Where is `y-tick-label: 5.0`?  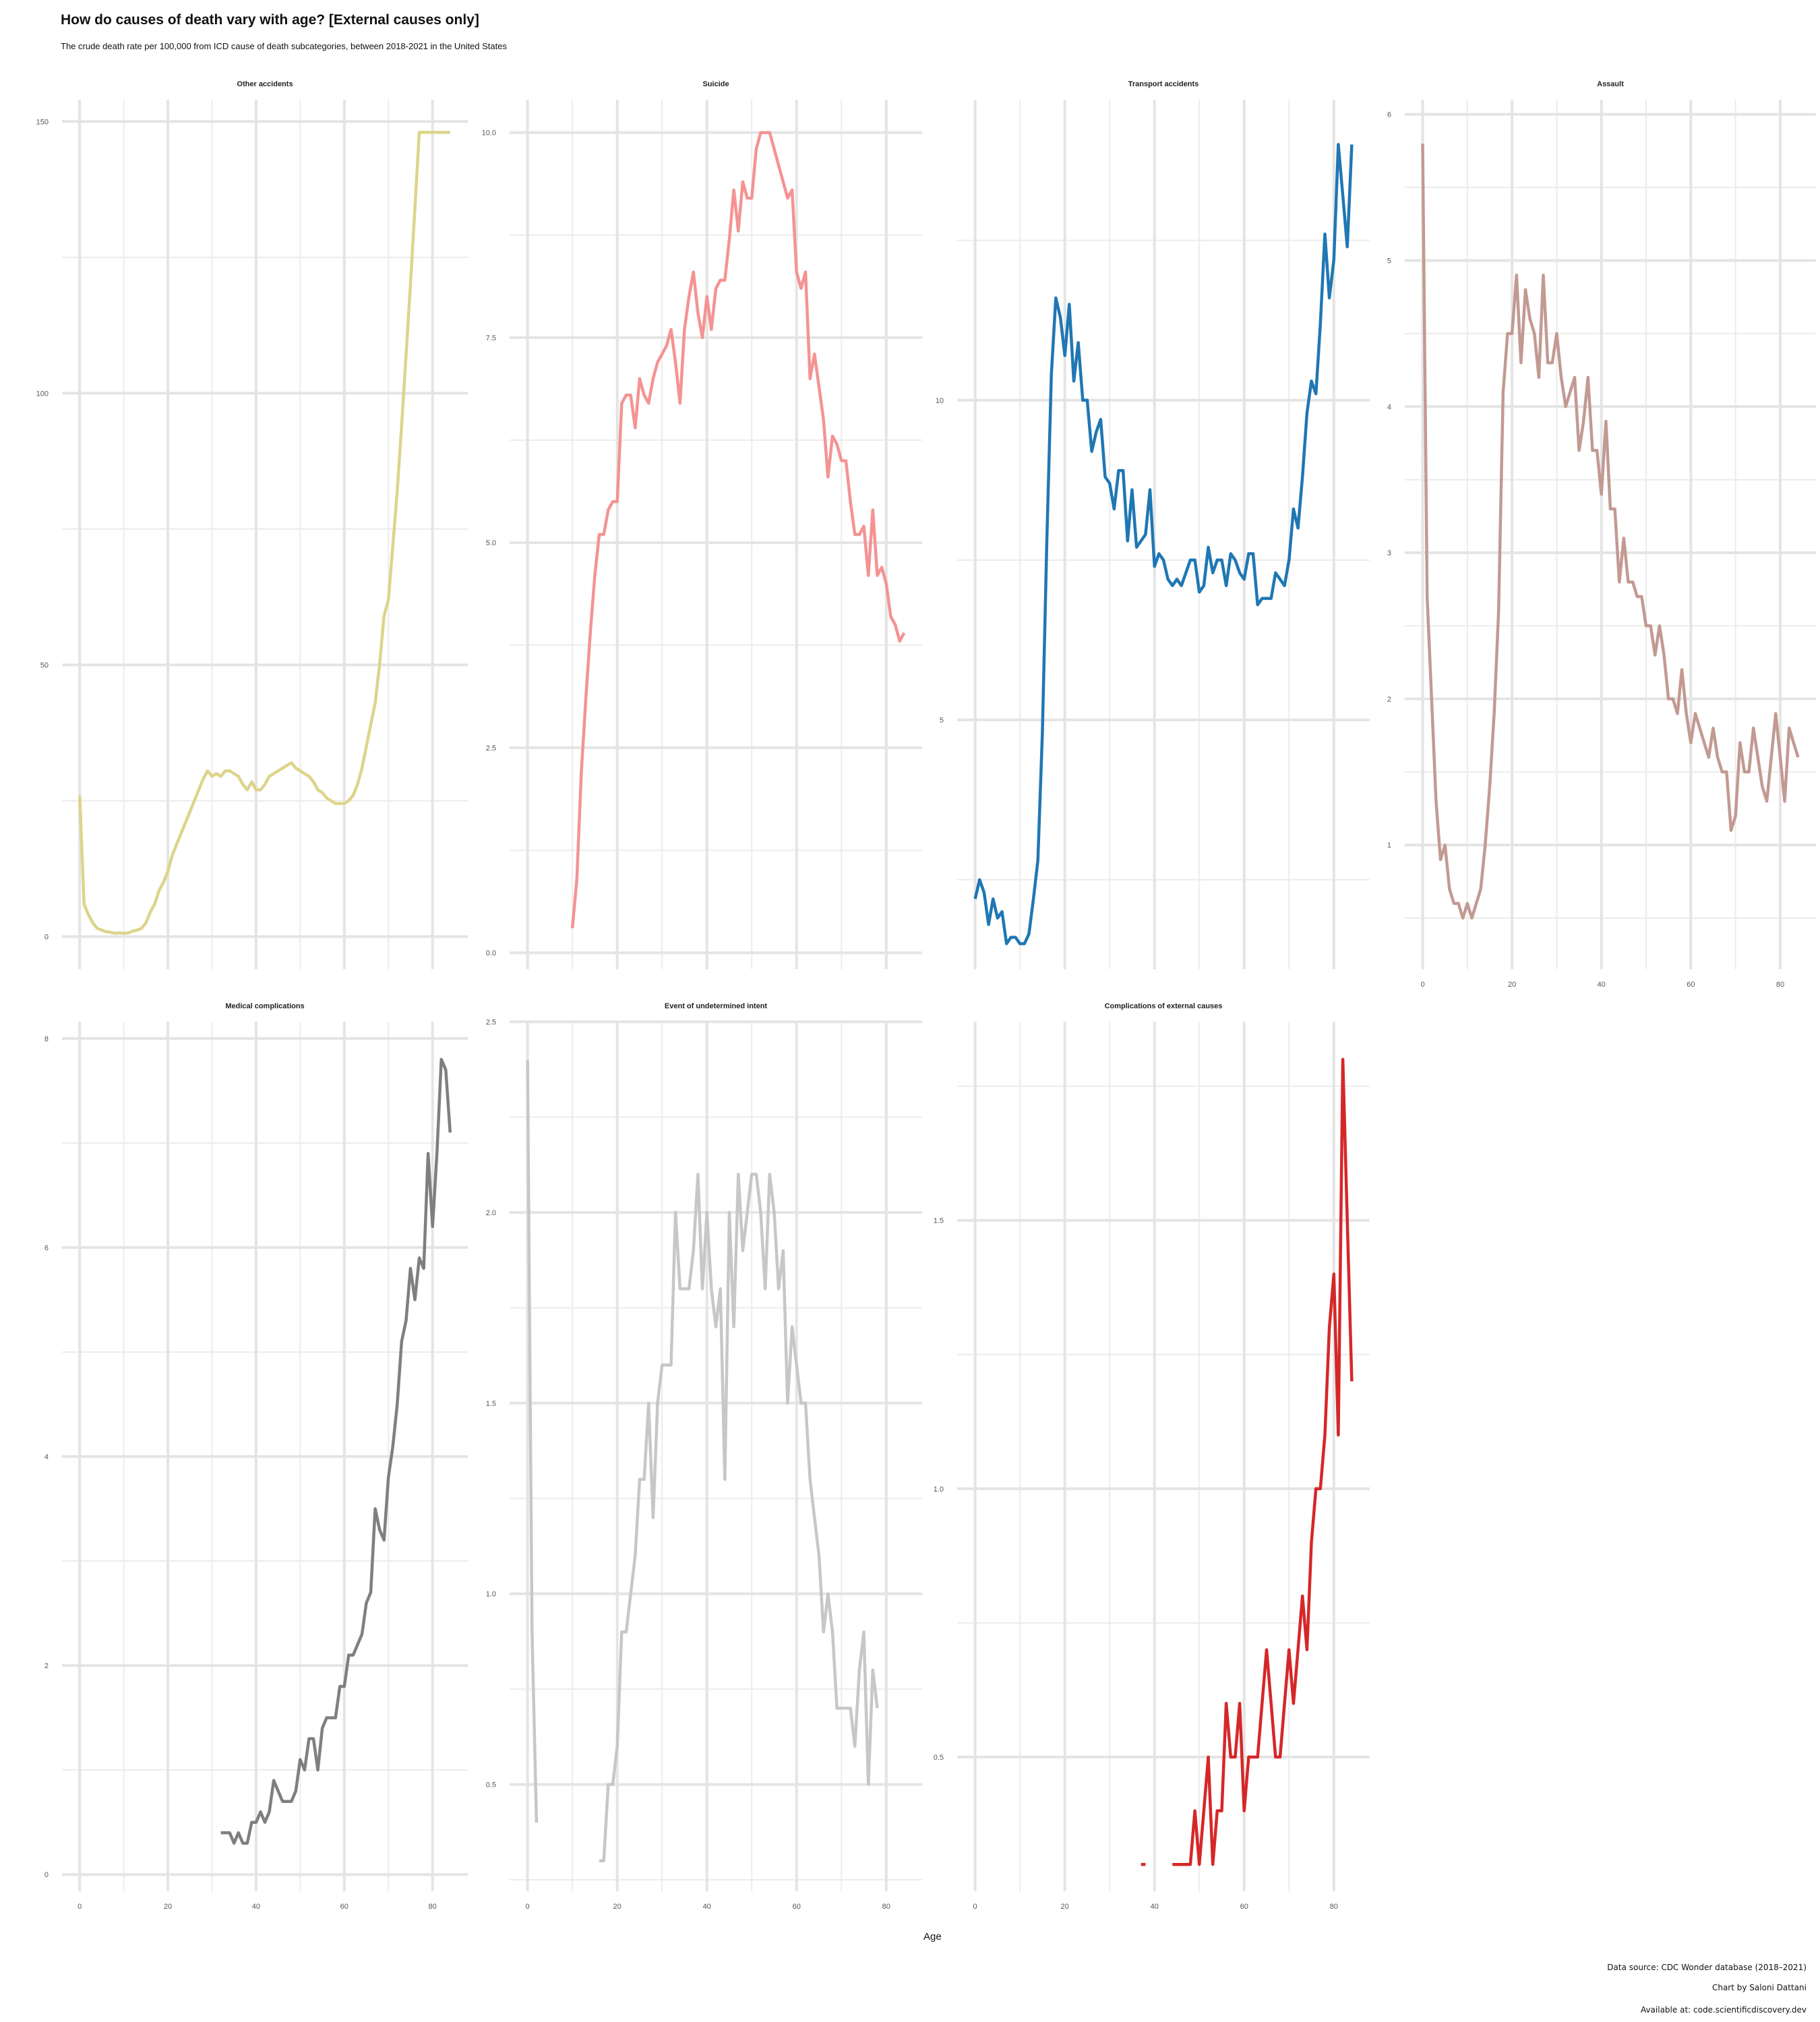
y-tick-label: 5.0 is located at coordinates (491, 543).